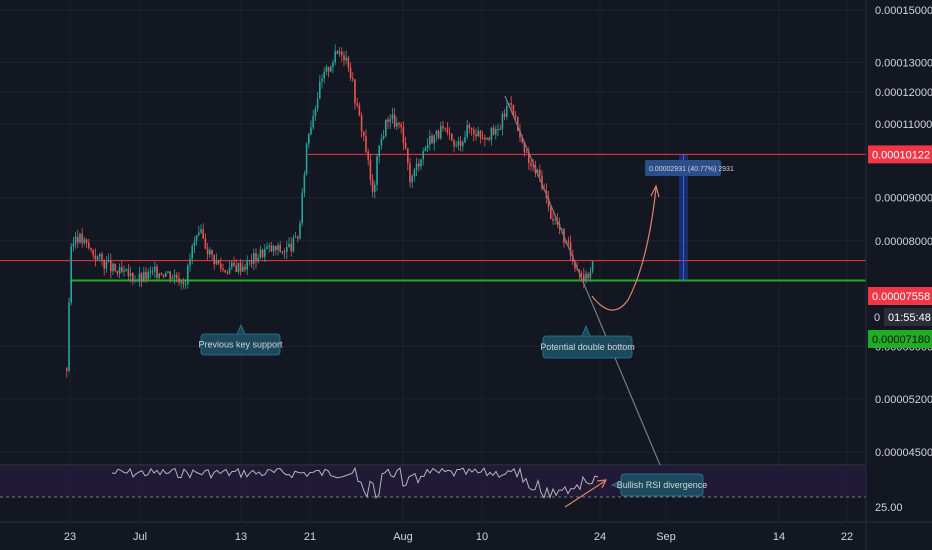 The image size is (932, 550). What do you see at coordinates (662, 485) in the screenshot?
I see `rsi-divergence-callout-label: Bullish RSI divergence` at bounding box center [662, 485].